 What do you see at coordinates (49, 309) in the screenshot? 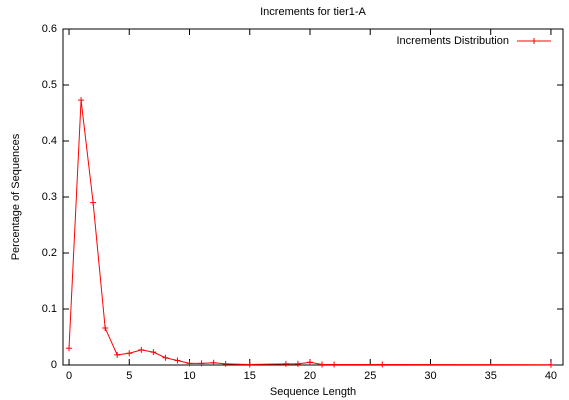
I see `y-tick-label: 0.1` at bounding box center [49, 309].